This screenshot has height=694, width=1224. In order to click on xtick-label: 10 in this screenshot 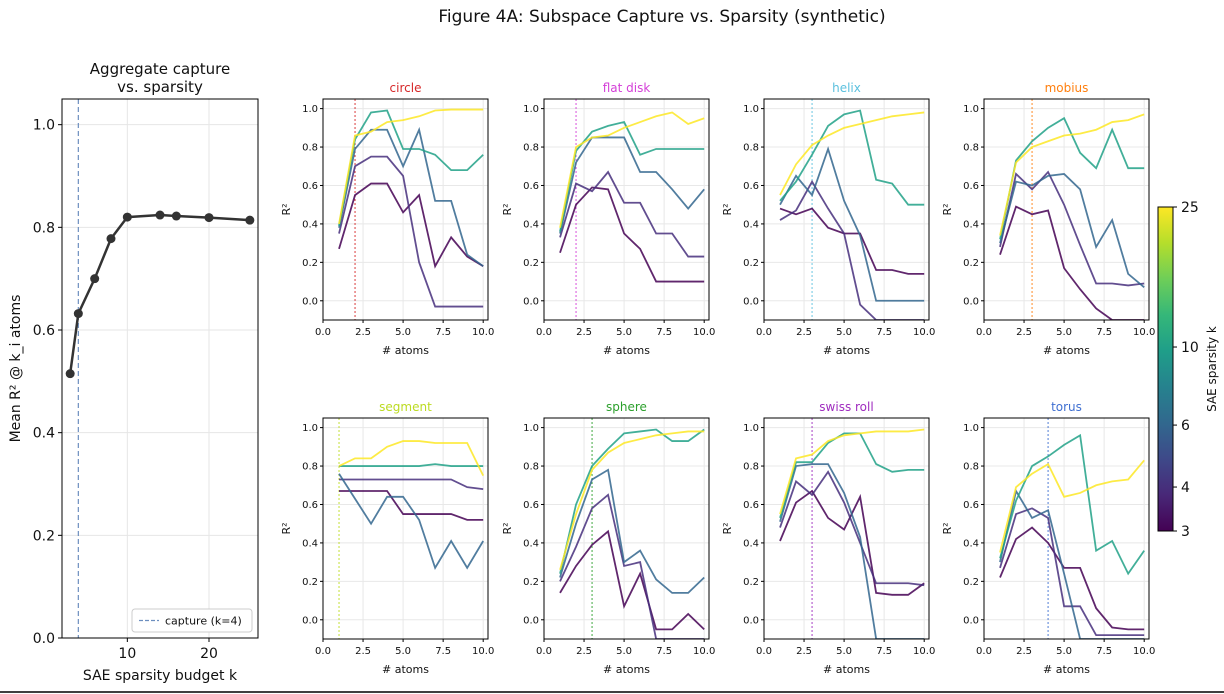, I will do `click(127, 654)`.